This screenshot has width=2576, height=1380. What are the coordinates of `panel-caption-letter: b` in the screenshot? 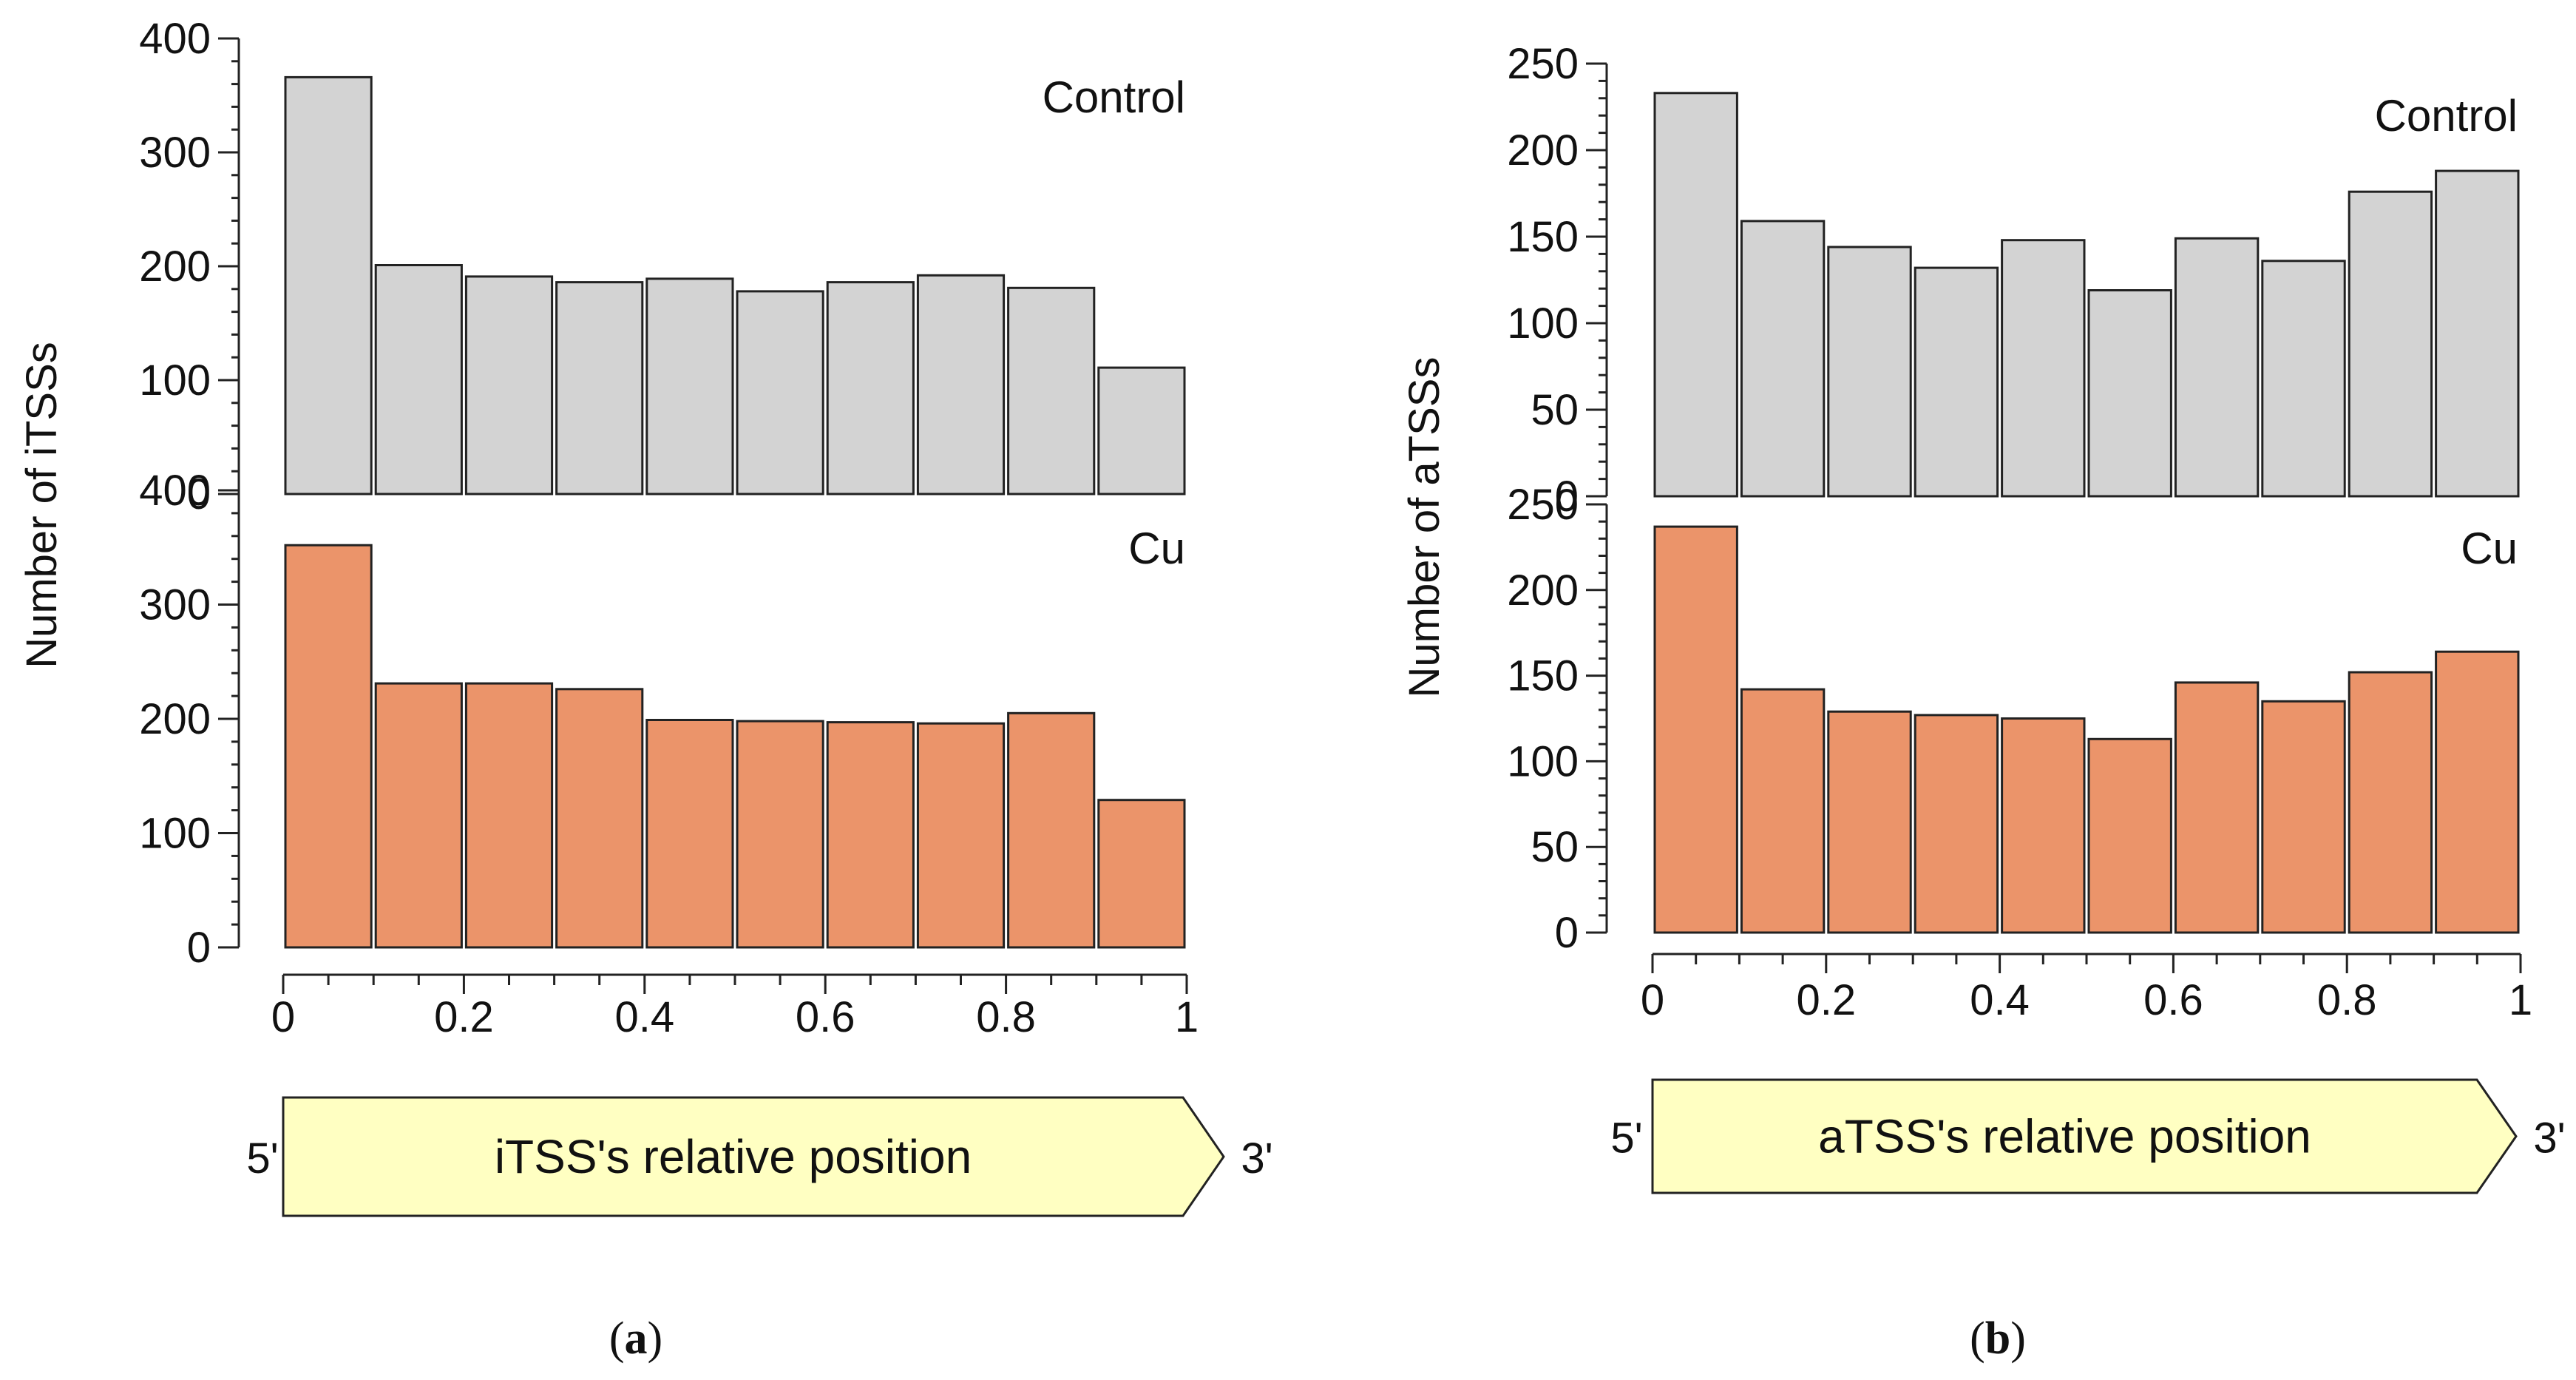 It's located at (1997, 1338).